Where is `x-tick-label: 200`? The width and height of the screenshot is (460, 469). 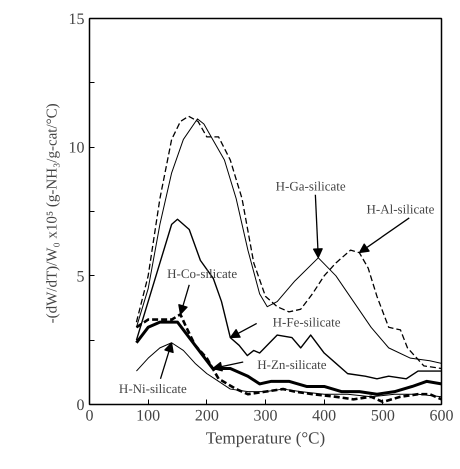
x-tick-label: 200 is located at coordinates (206, 416).